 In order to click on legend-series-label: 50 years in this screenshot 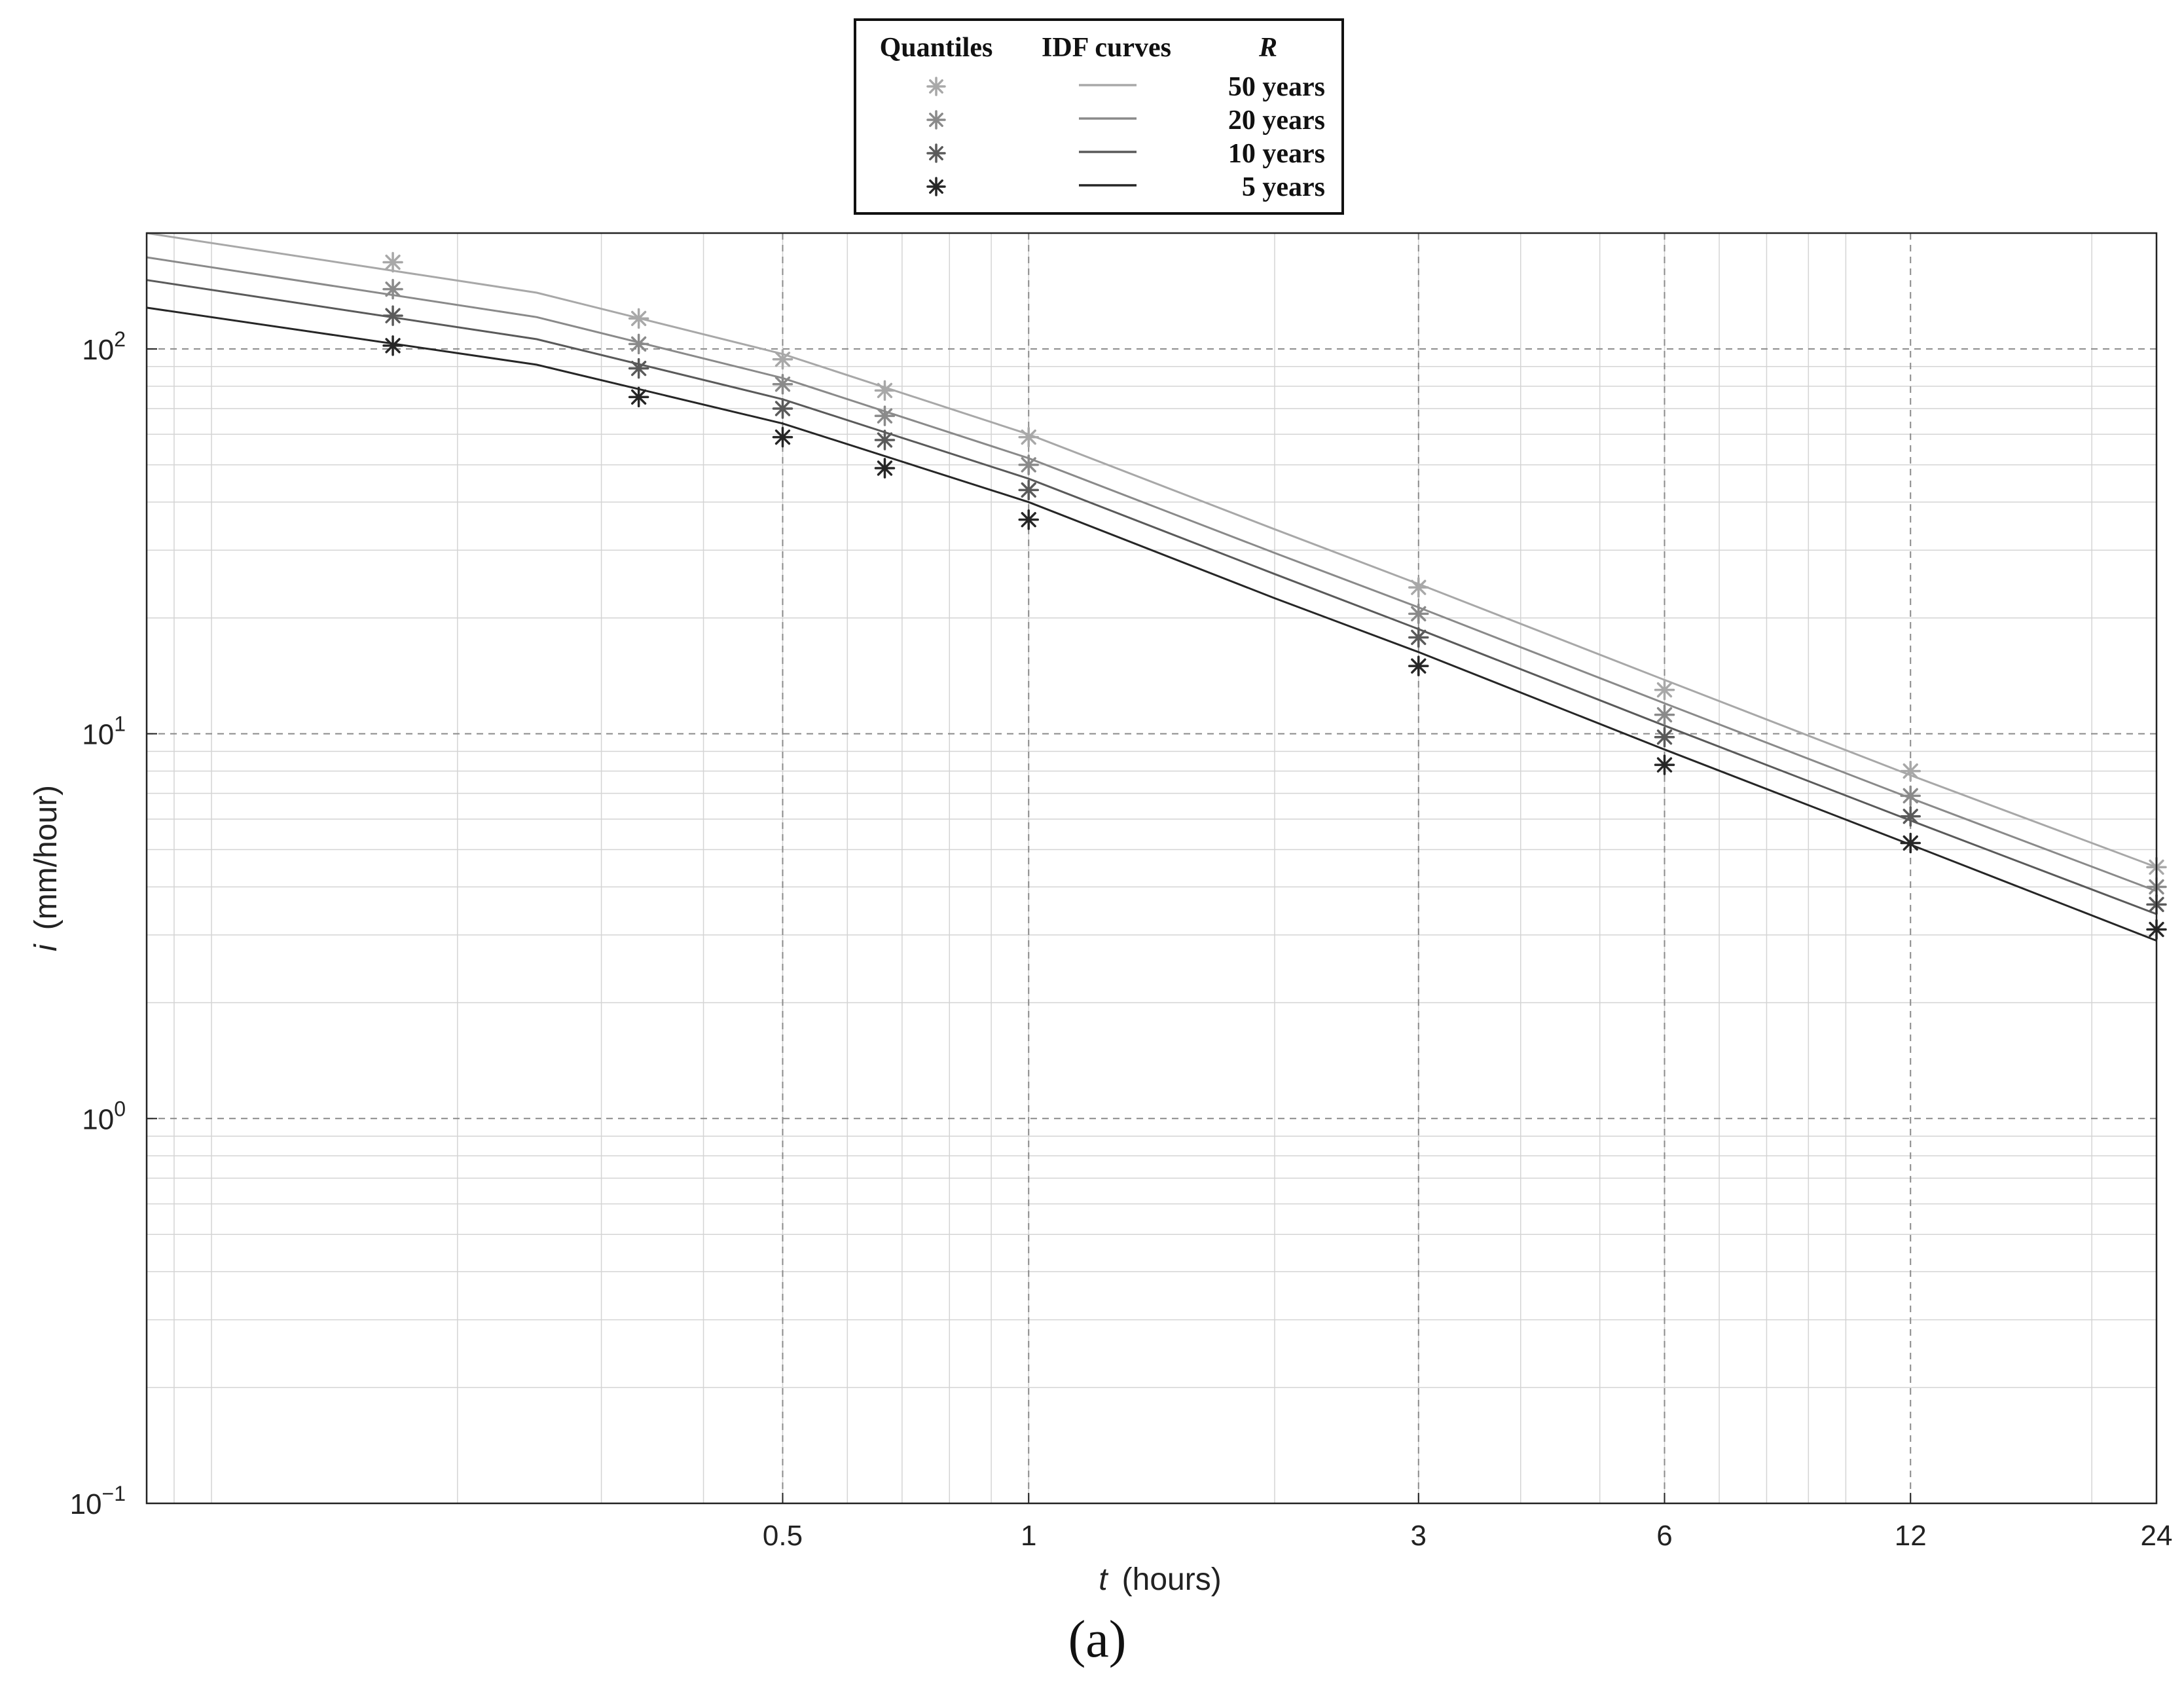, I will do `click(1276, 87)`.